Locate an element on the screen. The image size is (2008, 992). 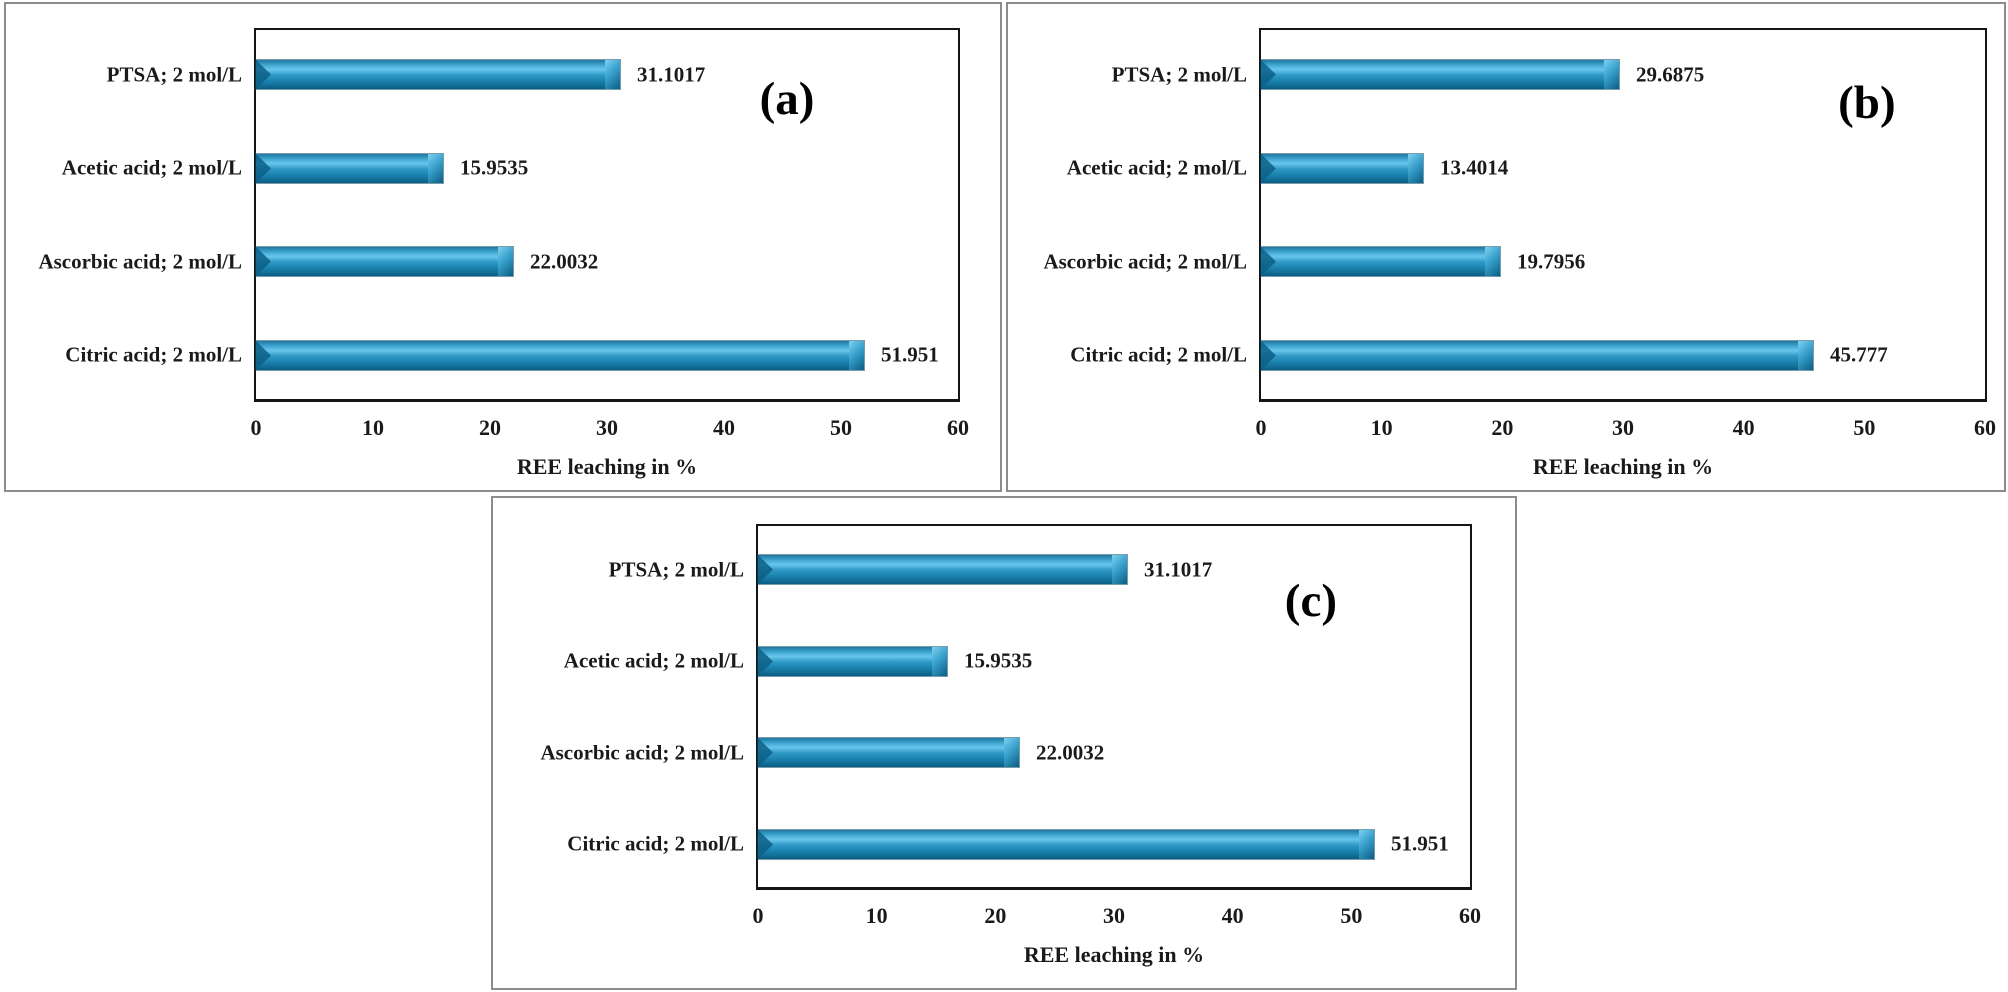
value-label-ascorbic-acid: 19.7956 is located at coordinates (1551, 261).